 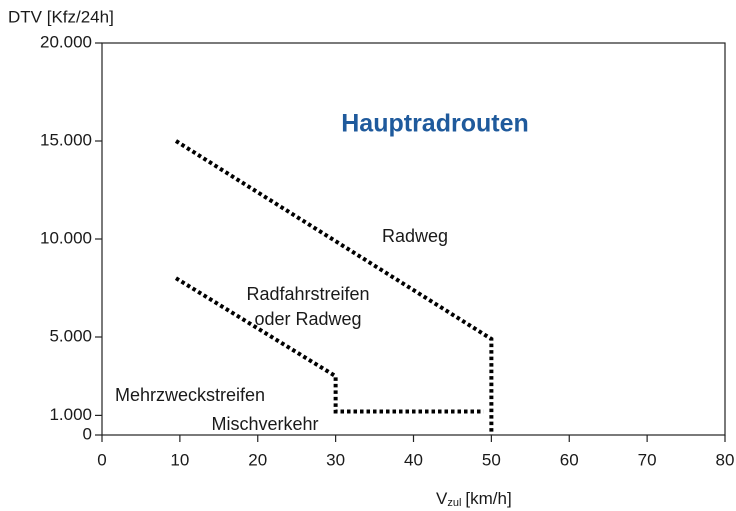 What do you see at coordinates (66, 237) in the screenshot?
I see `y-tick-label: 10.000` at bounding box center [66, 237].